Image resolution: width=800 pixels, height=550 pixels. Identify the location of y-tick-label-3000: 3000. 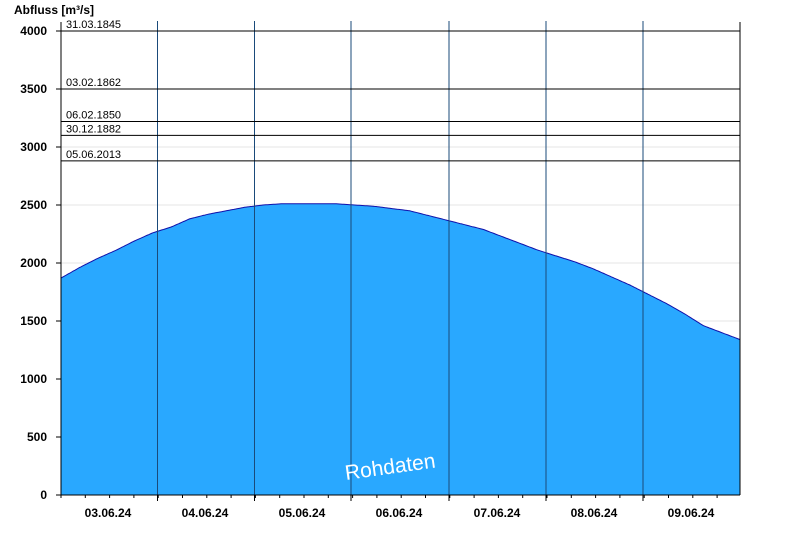
(33, 147).